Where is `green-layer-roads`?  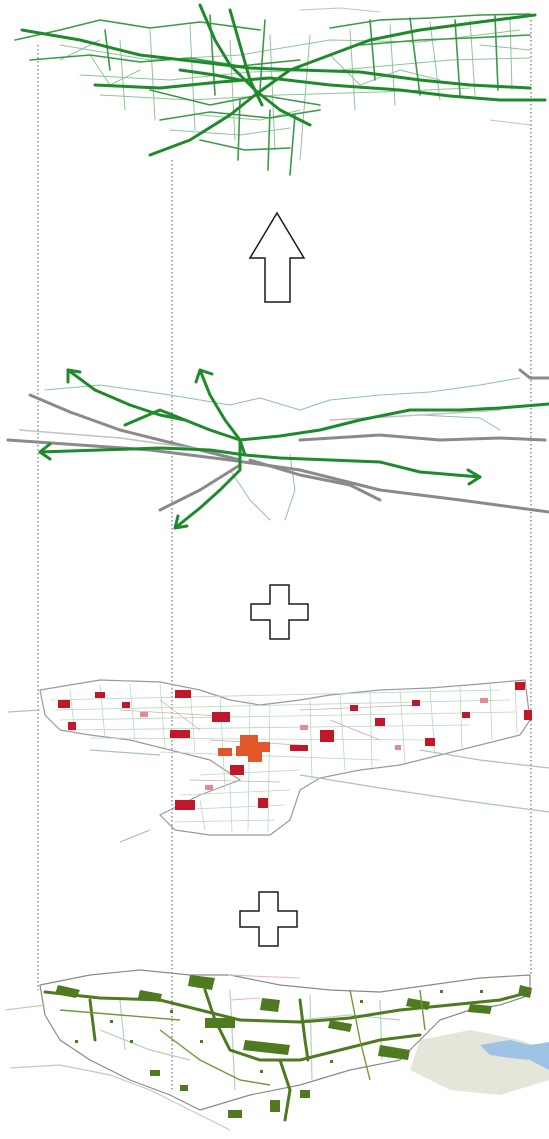 green-layer-roads is located at coordinates (202, 1060).